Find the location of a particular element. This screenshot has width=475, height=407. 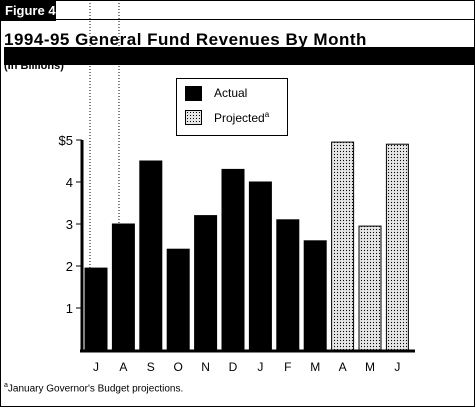

x-tick-label-5: D is located at coordinates (233, 367).